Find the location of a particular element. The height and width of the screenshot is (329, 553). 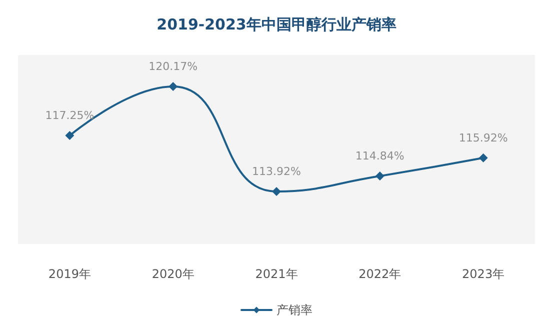

chart-title: 2019-2023年中国甲醇行业产销率 is located at coordinates (276, 25).